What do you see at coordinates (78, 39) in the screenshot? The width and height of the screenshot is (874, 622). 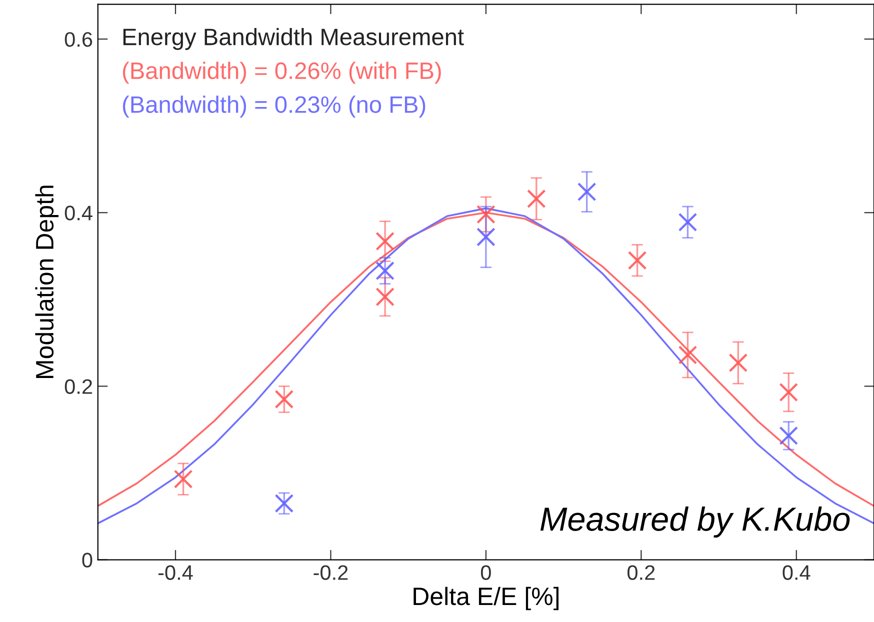 I see `y-tick-label: 0.6` at bounding box center [78, 39].